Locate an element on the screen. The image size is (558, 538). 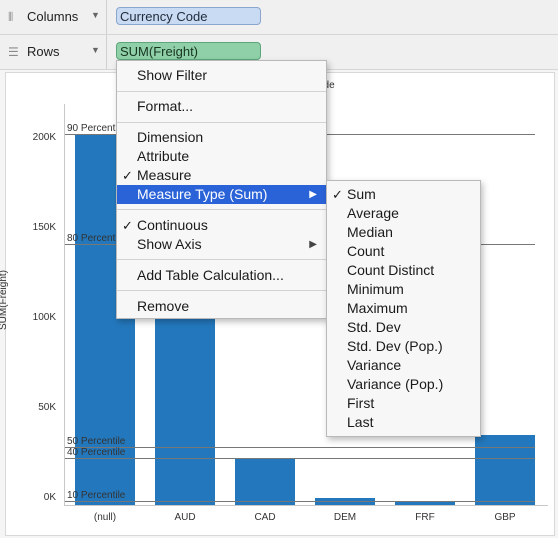
bar-aud is located at coordinates (185, 397).